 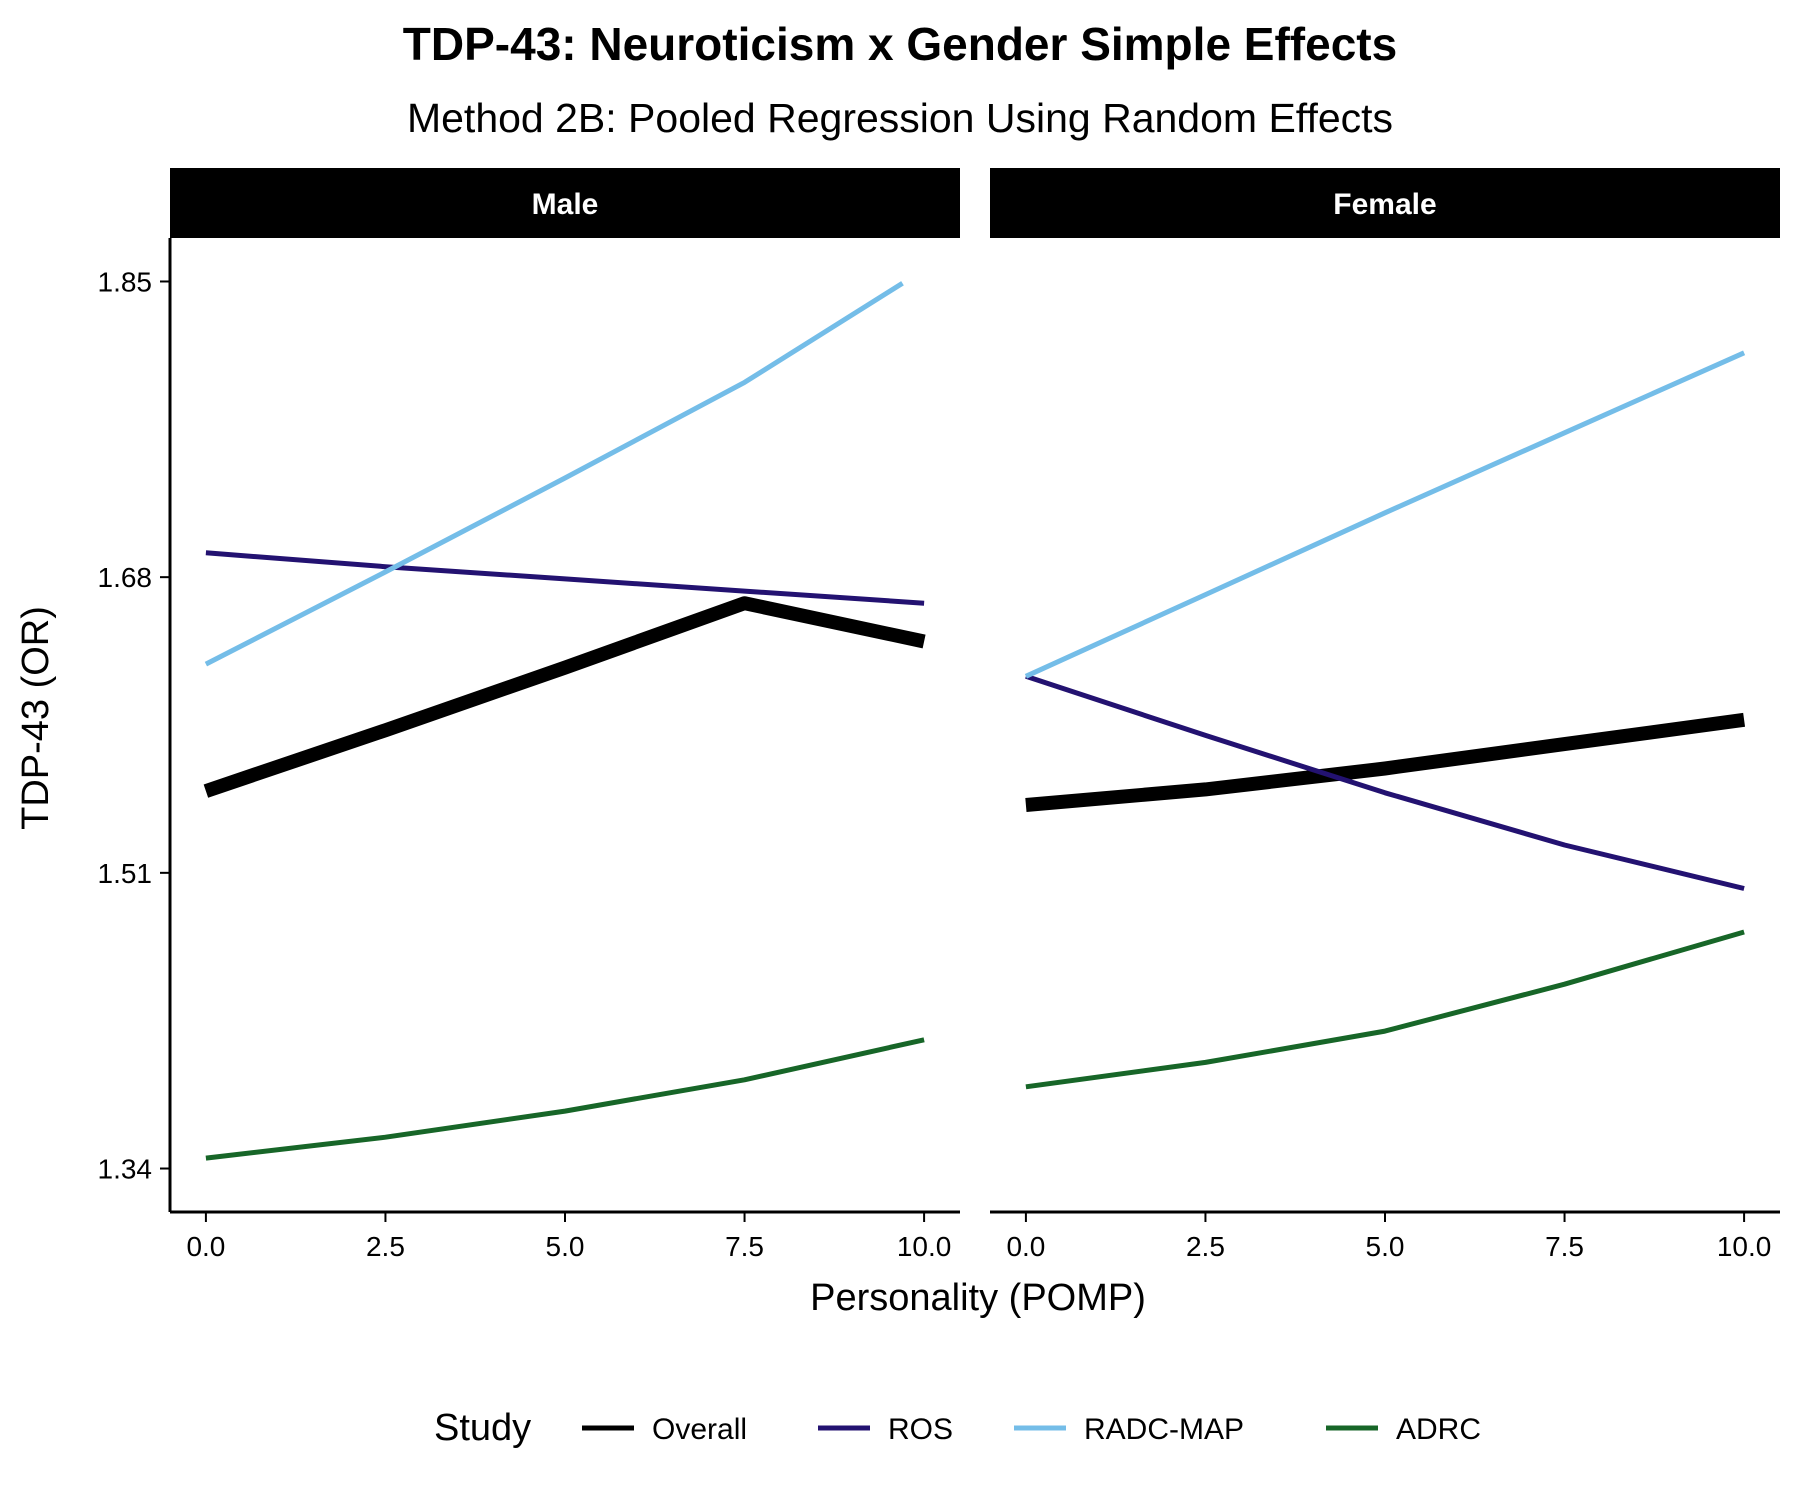 I want to click on legend-label: ROS, so click(x=920, y=1429).